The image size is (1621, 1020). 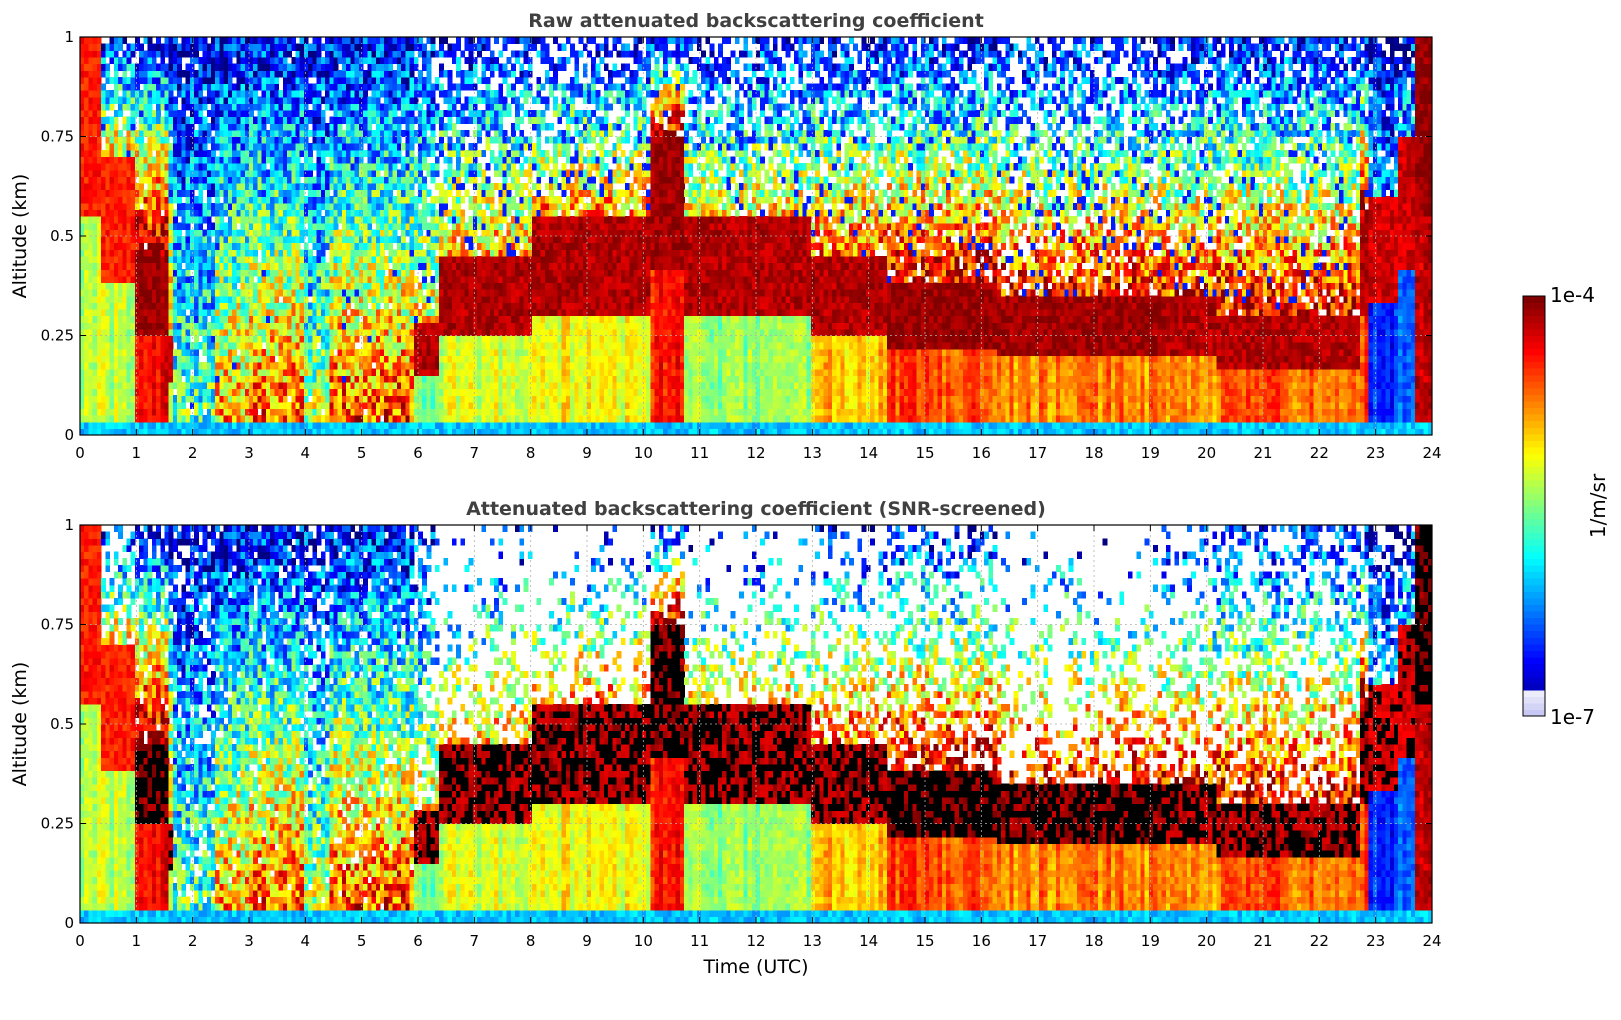 I want to click on x-tick-label: 8, so click(x=531, y=941).